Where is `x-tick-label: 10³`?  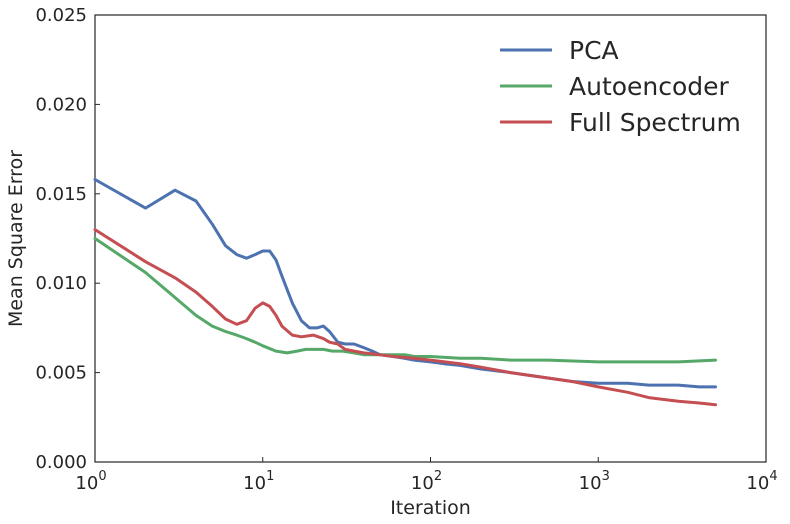
x-tick-label: 10³ is located at coordinates (594, 481).